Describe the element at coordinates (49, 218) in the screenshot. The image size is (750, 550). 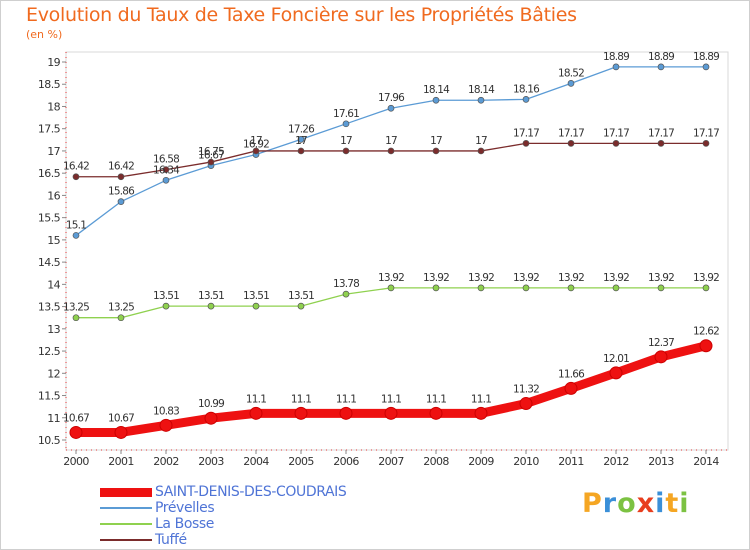
I see `y-tick-label: 15.5` at that location.